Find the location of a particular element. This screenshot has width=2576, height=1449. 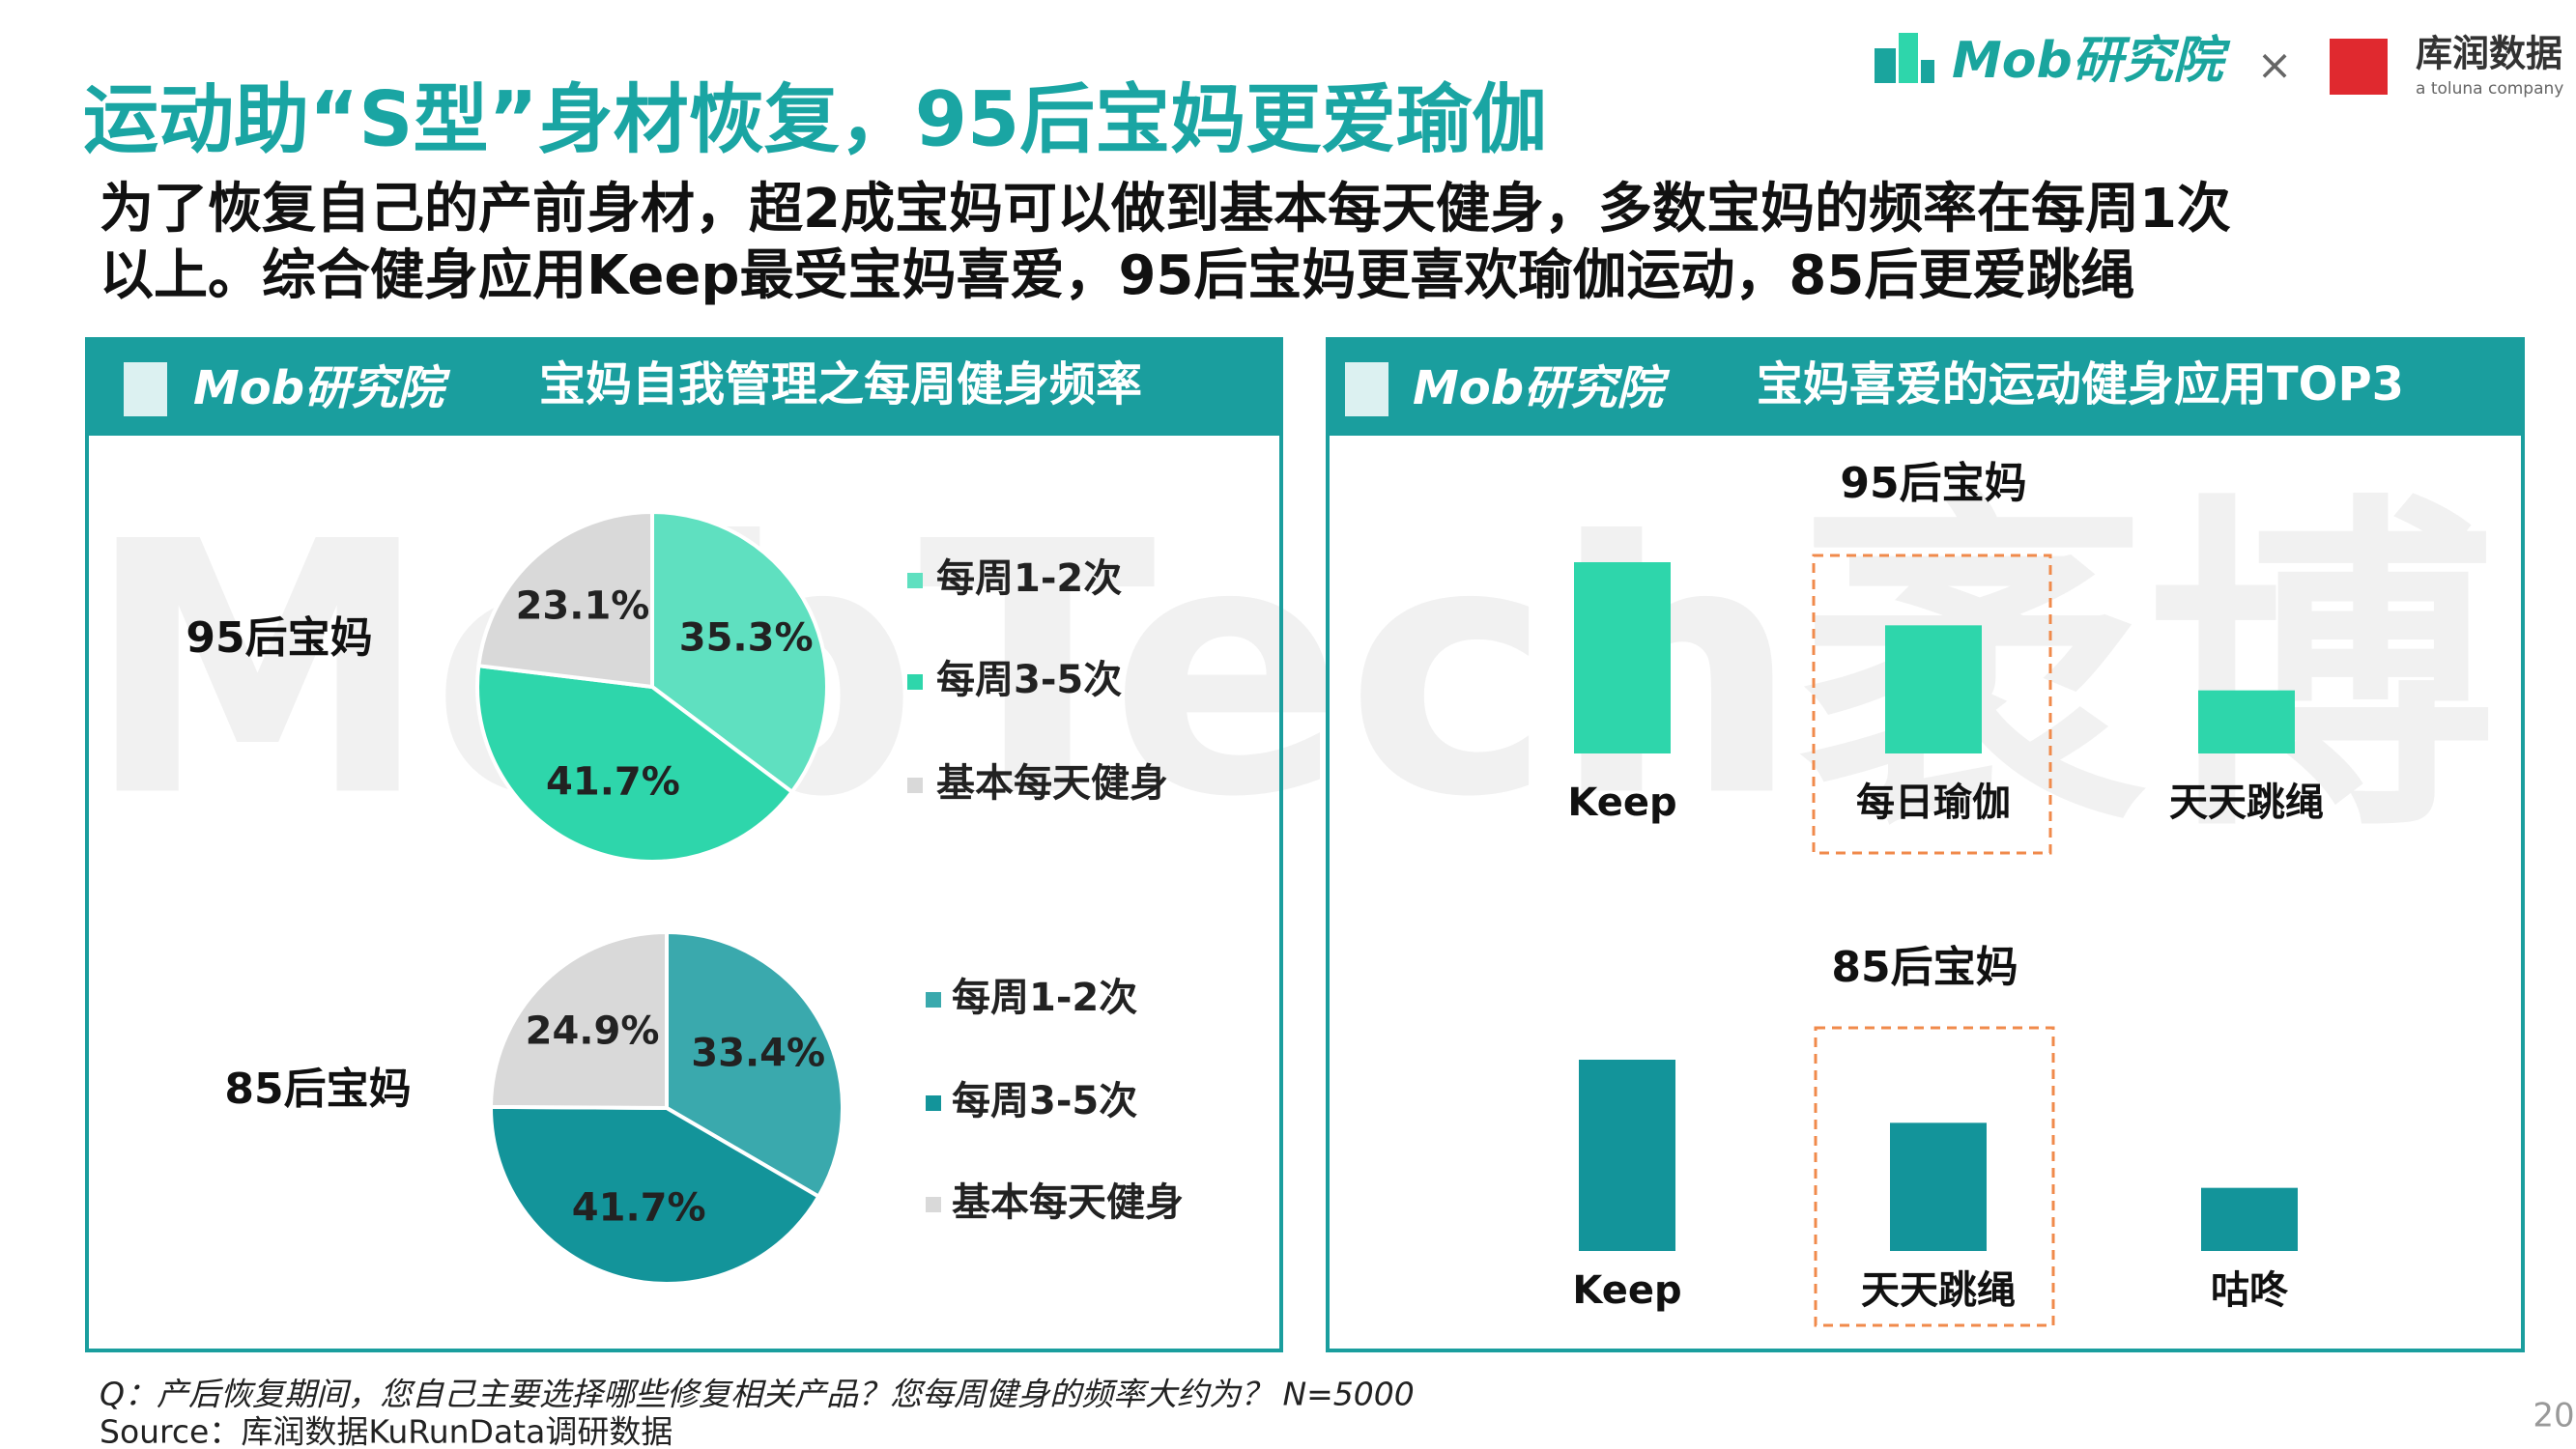

times: × is located at coordinates (2275, 65).